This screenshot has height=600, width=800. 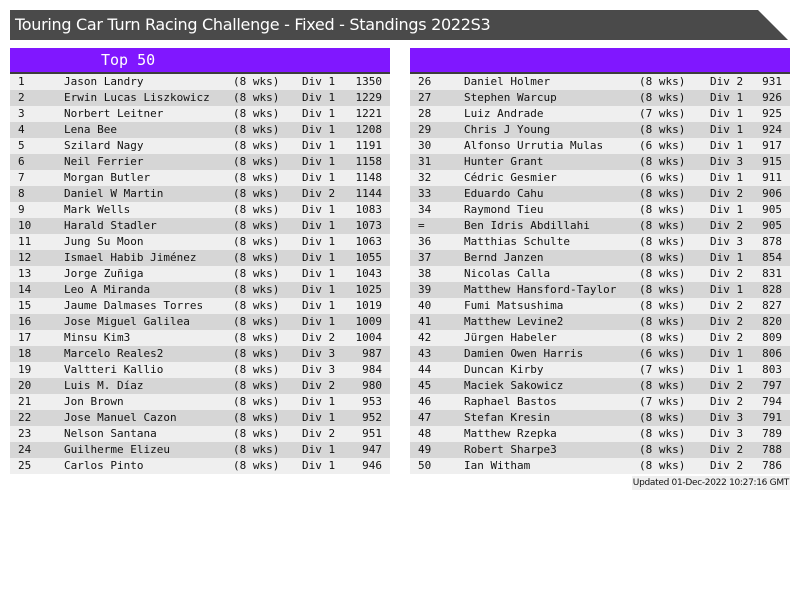 What do you see at coordinates (425, 449) in the screenshot?
I see `rank: 49` at bounding box center [425, 449].